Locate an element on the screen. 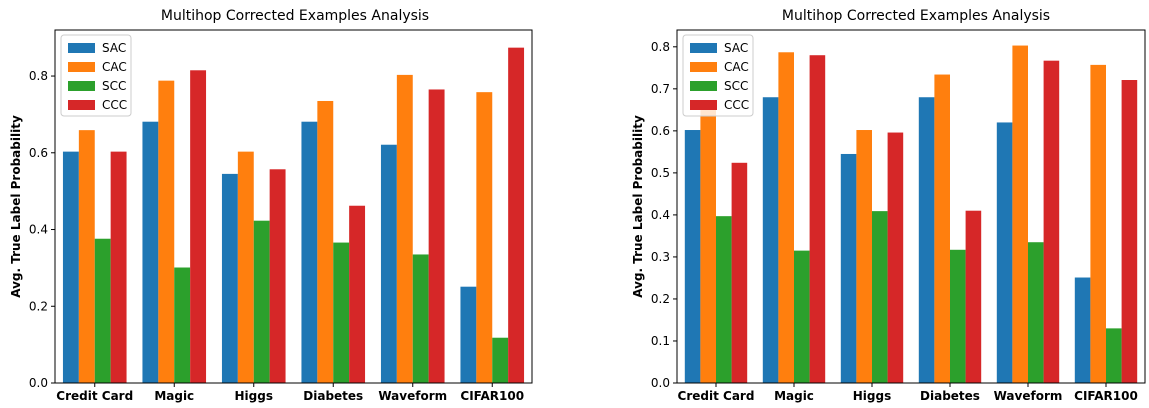 The height and width of the screenshot is (408, 1149). y-tick-label: 0.5 is located at coordinates (660, 173).